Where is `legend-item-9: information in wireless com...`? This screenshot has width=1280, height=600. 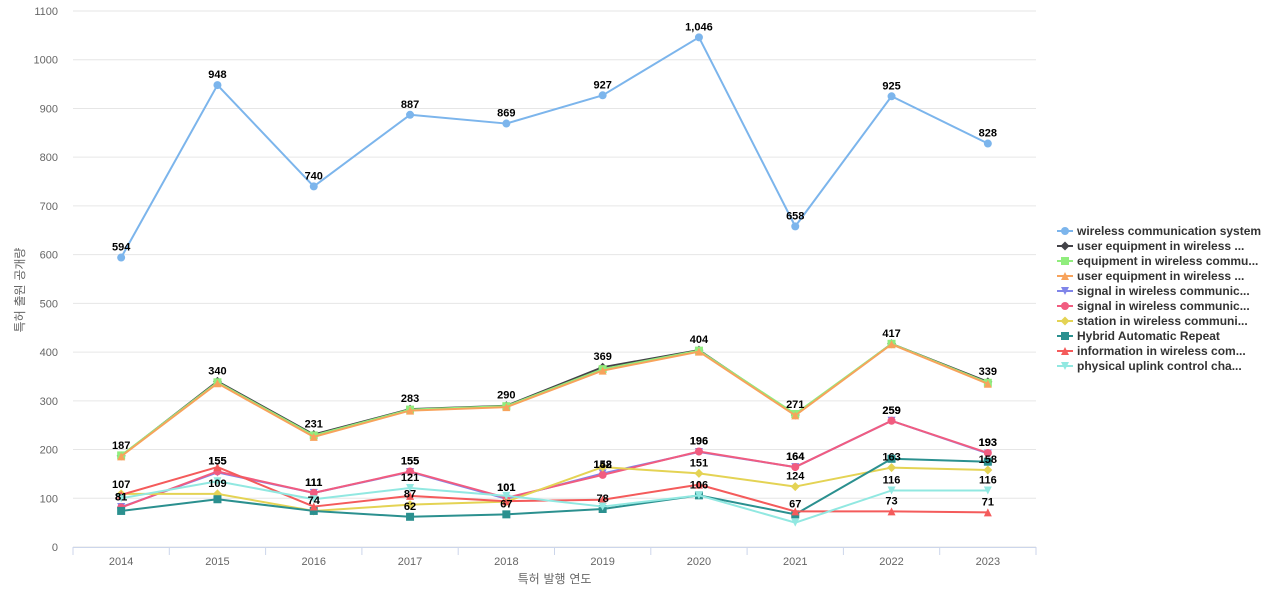
legend-item-9: information in wireless com... is located at coordinates (1151, 351).